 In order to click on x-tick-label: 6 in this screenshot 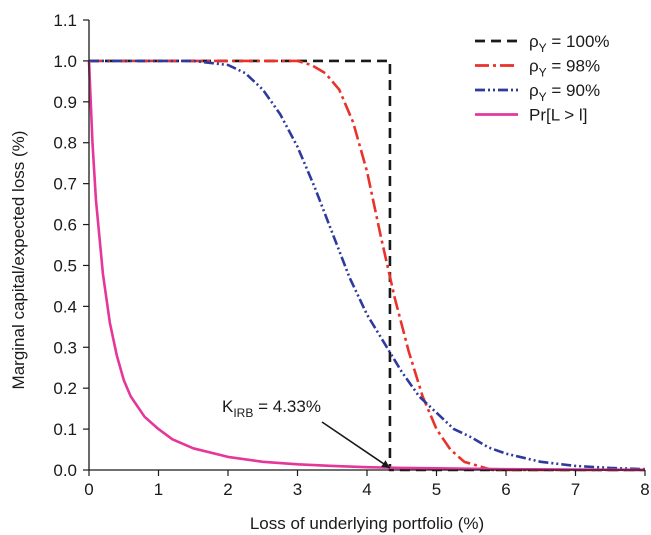, I will do `click(505, 489)`.